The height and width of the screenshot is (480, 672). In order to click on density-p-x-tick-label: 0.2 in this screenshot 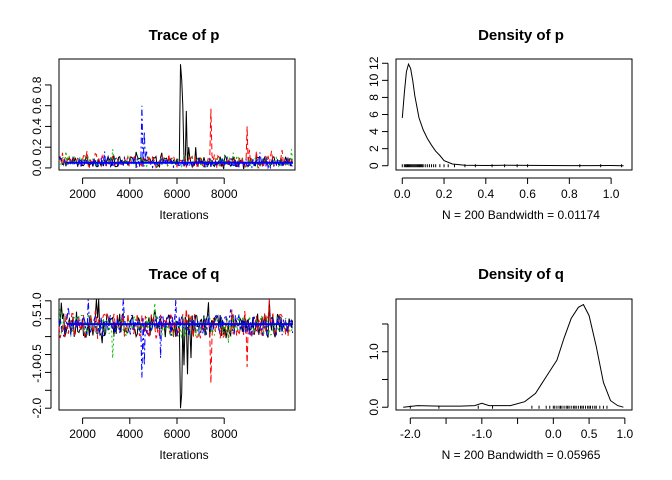, I will do `click(444, 194)`.